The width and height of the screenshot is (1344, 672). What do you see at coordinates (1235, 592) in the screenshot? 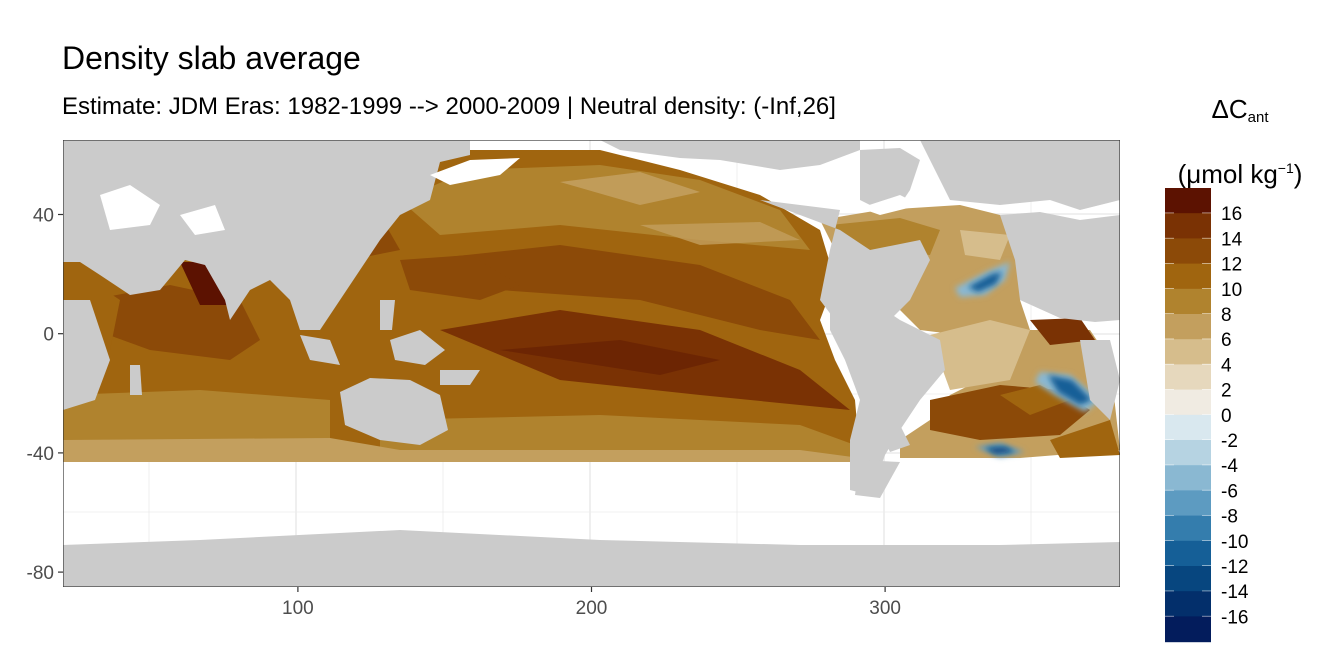
I see `legend-label: -14` at bounding box center [1235, 592].